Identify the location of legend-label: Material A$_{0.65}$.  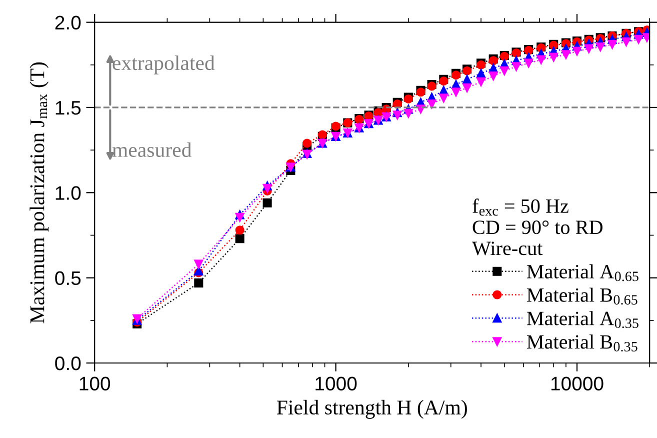
(582, 273).